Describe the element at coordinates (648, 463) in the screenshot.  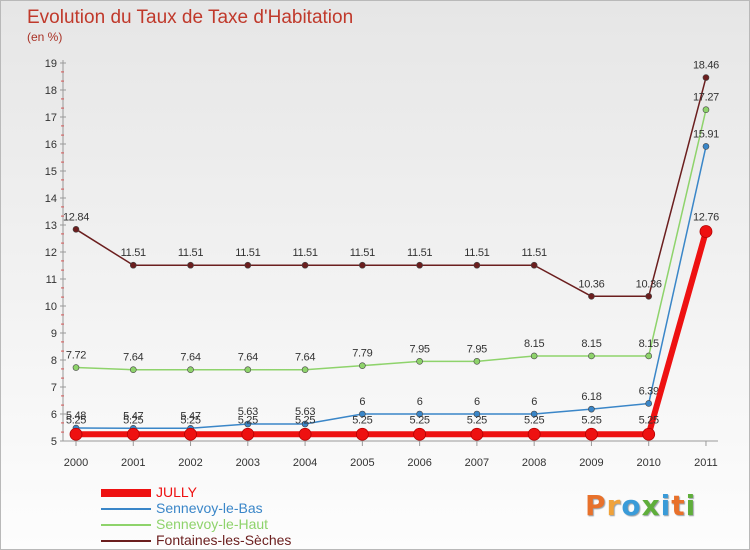
I see `x-tick-label: 2010` at that location.